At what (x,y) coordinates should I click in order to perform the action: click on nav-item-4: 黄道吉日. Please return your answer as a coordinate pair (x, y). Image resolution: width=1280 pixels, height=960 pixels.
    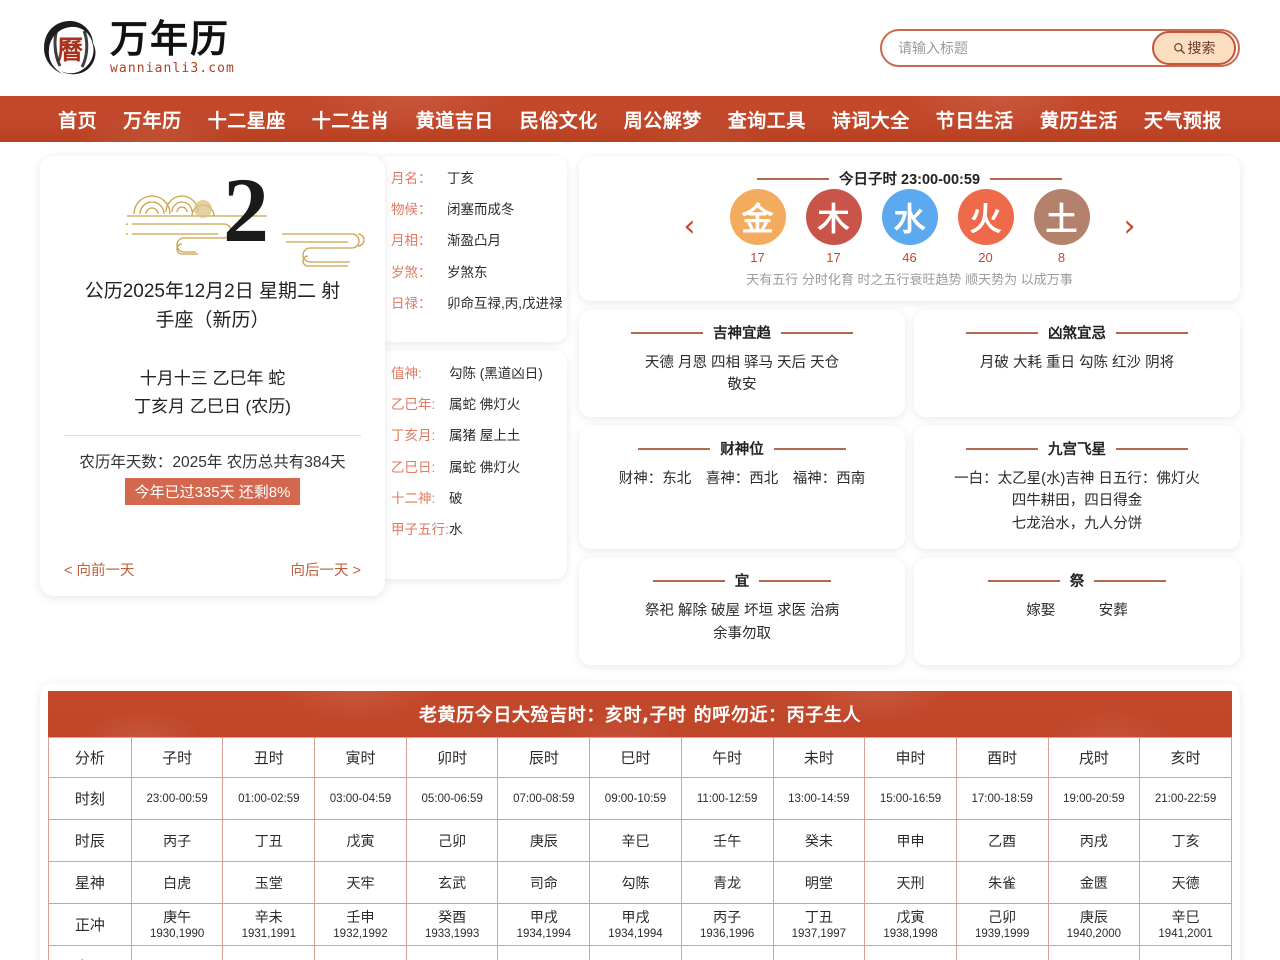
    Looking at the image, I should click on (454, 120).